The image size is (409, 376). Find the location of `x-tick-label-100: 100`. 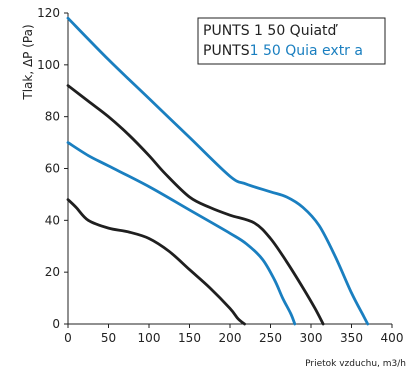

x-tick-label-100: 100 is located at coordinates (149, 338).